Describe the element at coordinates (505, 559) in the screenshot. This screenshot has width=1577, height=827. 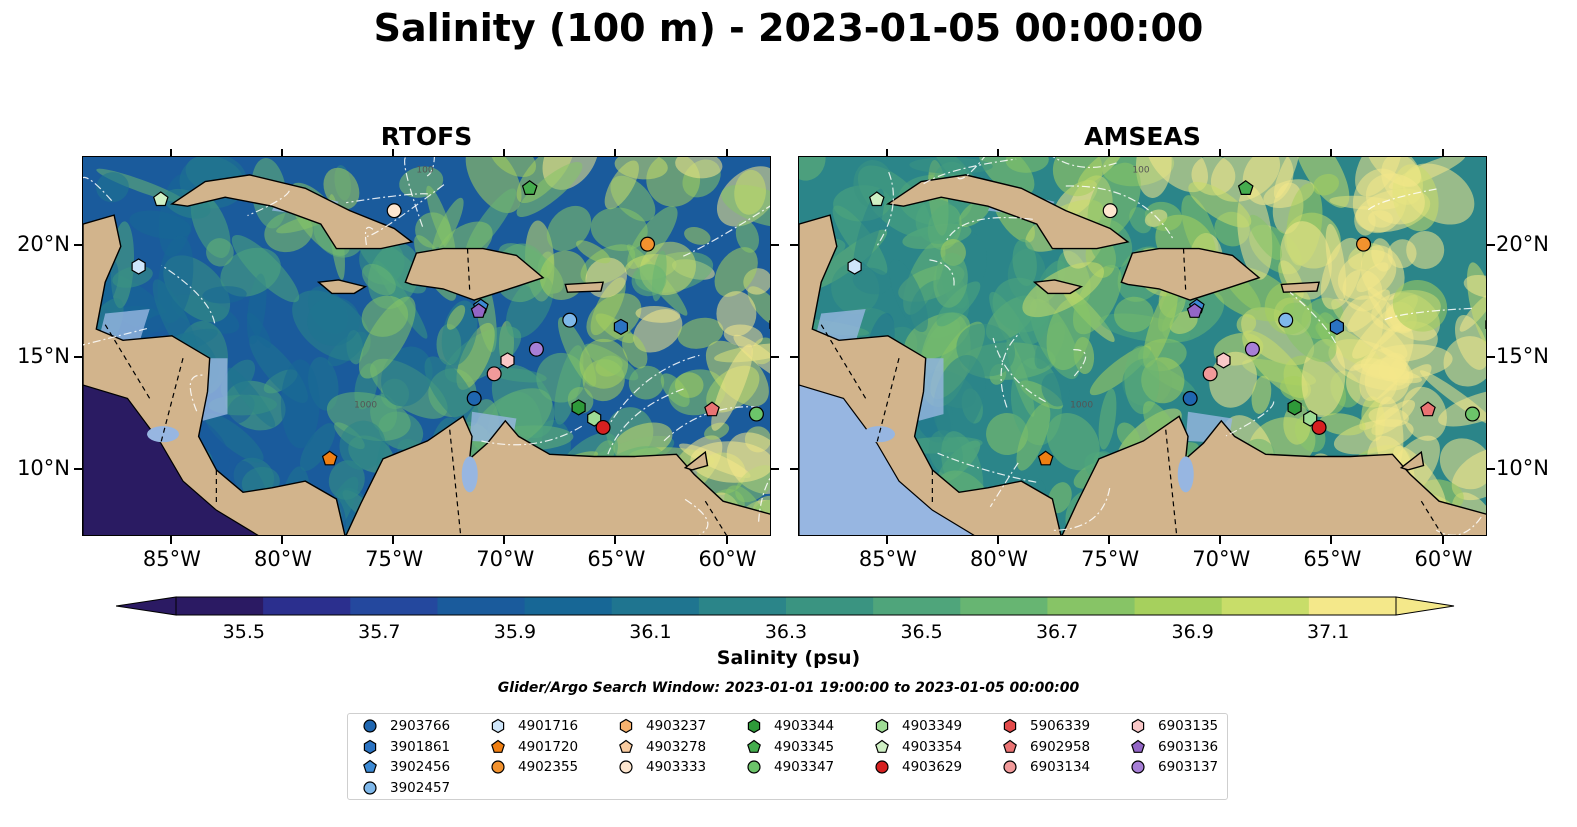
I see `x-tick-label: 70°W` at that location.